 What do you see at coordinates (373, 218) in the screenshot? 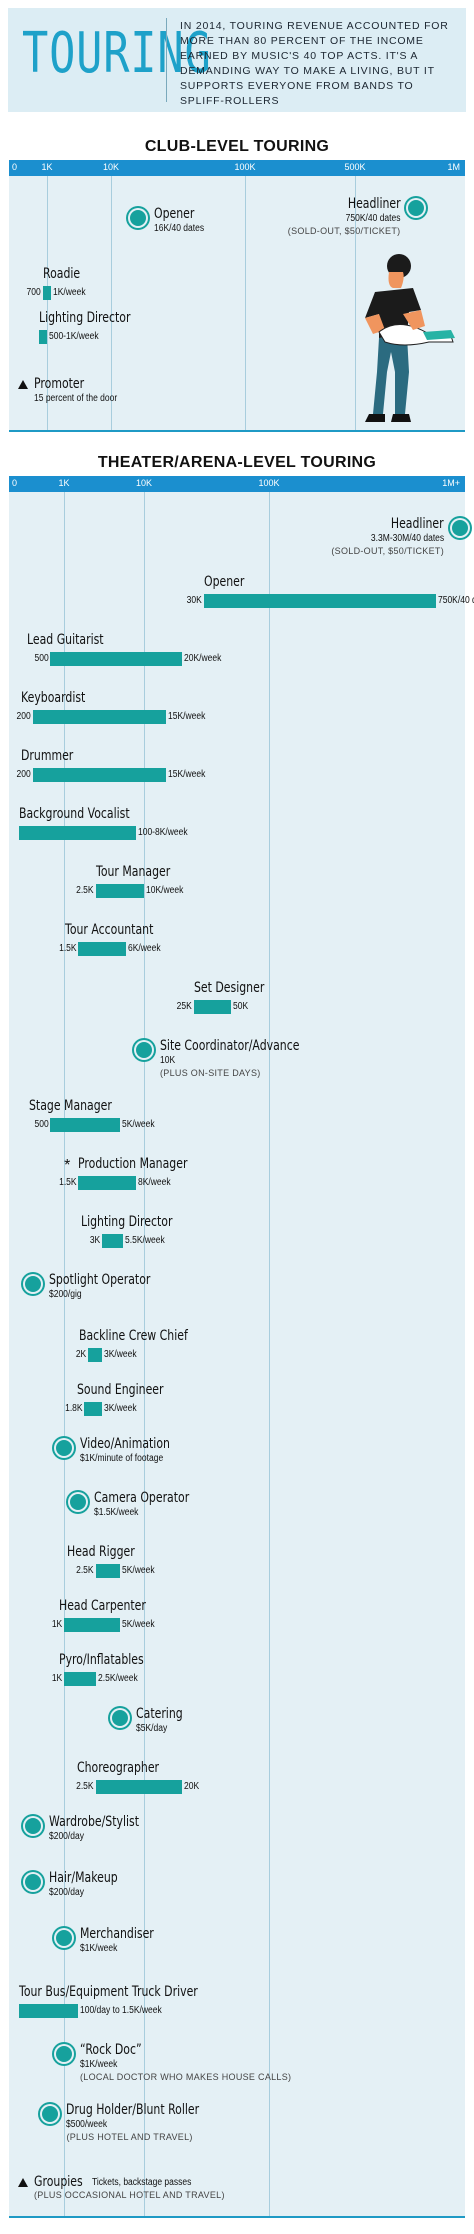
I see `value-label: 750K/40 dates` at bounding box center [373, 218].